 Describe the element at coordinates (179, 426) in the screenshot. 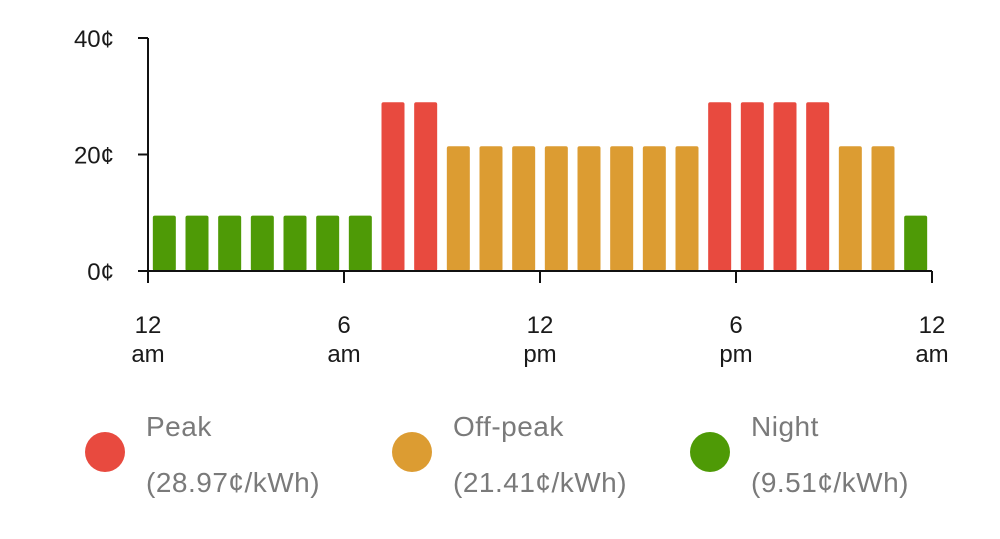

I see `legend-label-peak: Peak` at that location.